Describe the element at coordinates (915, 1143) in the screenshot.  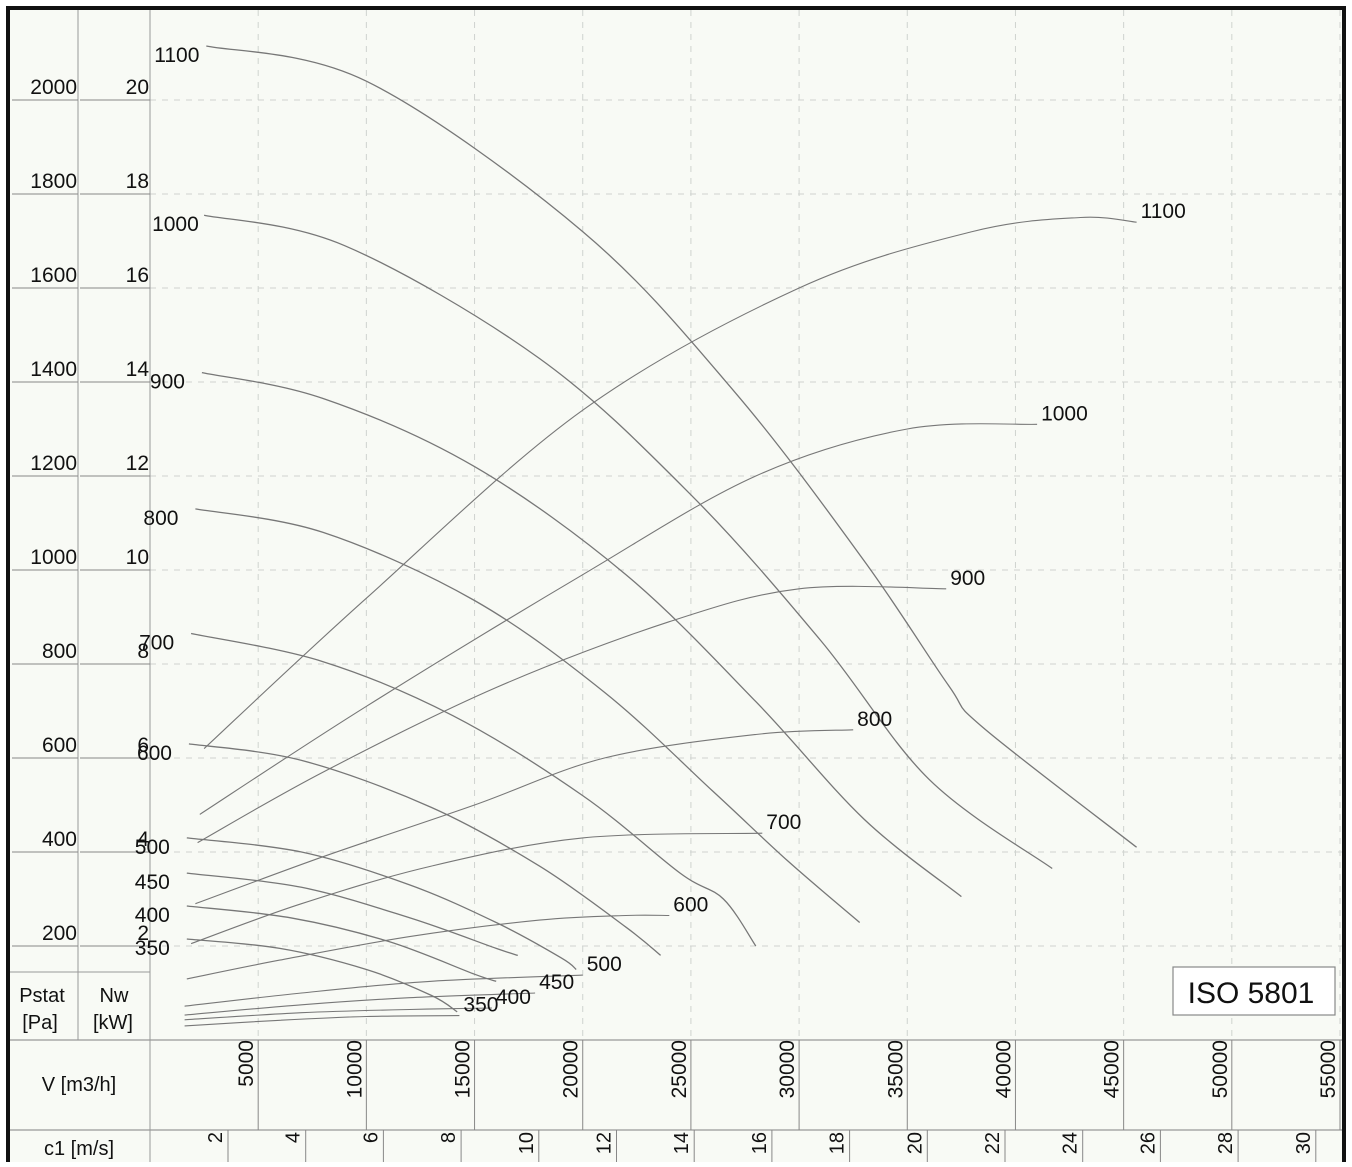
I see `velocity-tick-label: 20` at that location.